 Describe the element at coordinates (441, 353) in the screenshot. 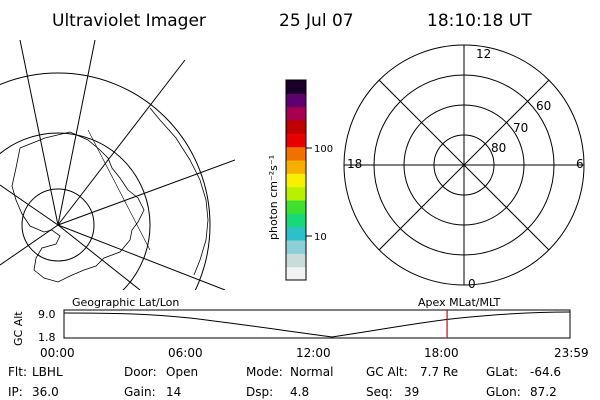

I see `timeline-tick-3: 18:00` at that location.